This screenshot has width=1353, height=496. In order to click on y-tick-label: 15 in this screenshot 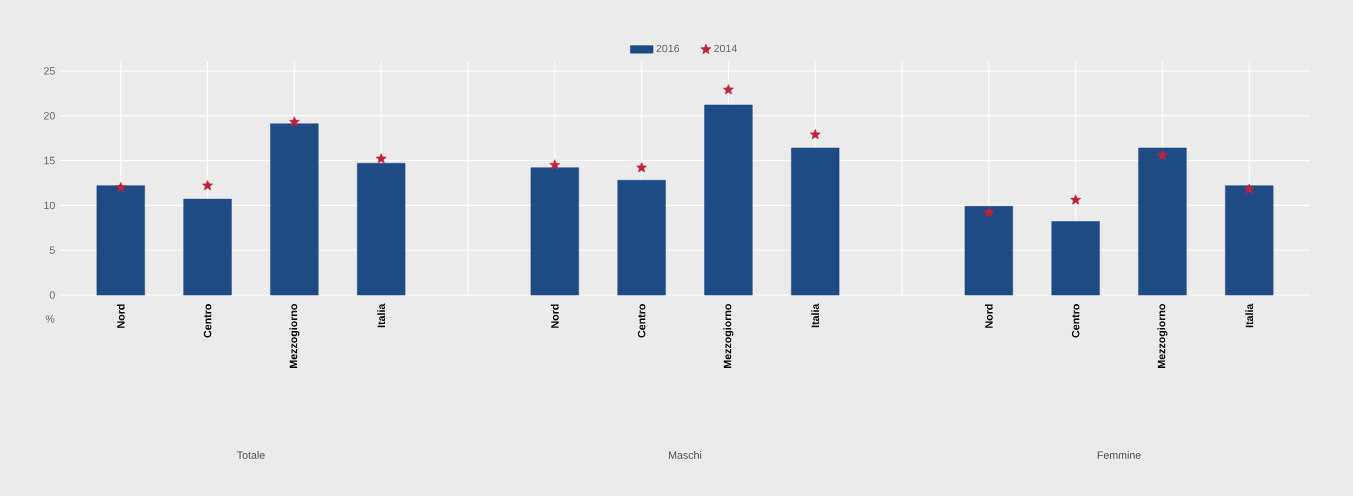, I will do `click(49, 160)`.